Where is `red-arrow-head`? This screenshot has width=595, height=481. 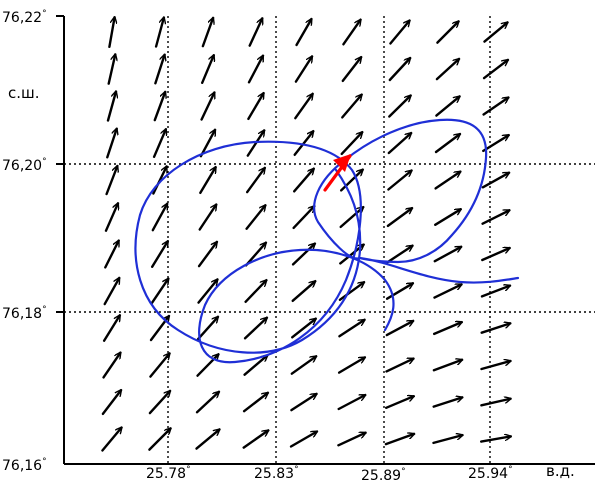
red-arrow-head is located at coordinates (342, 163).